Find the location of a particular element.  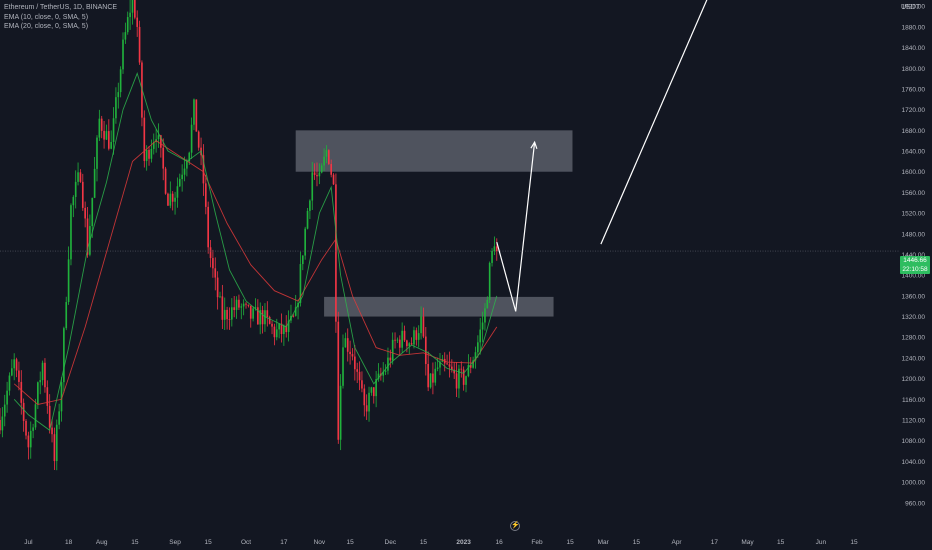

flash-icon: ⚡ is located at coordinates (515, 526).